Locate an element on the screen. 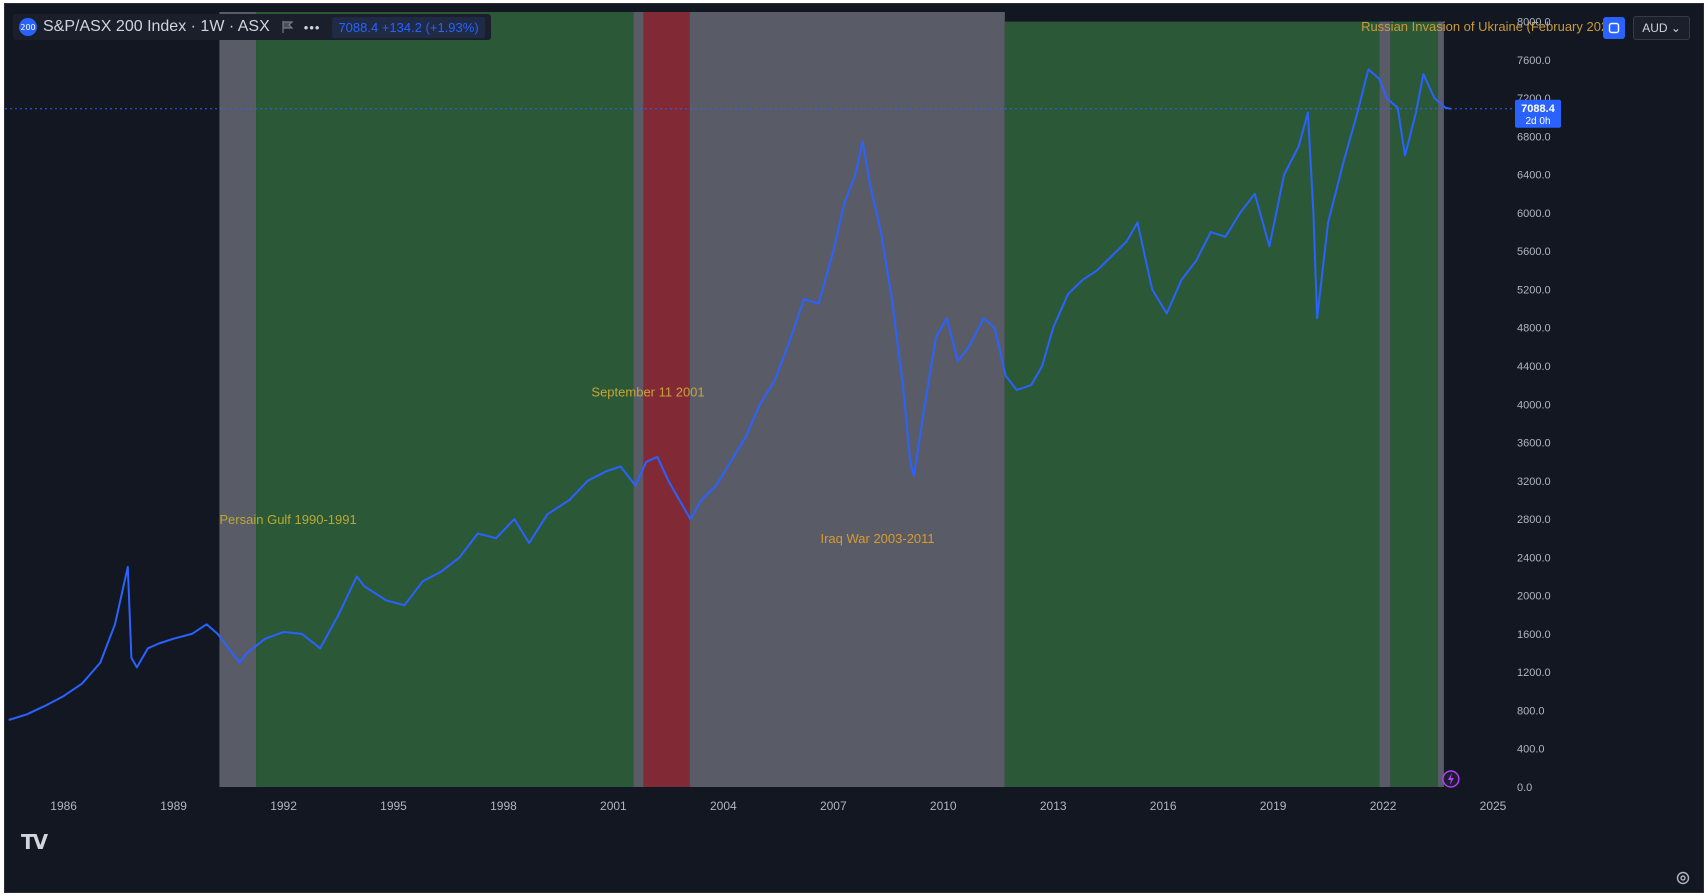 The image size is (1708, 896). y-tick-label: 6000.0 is located at coordinates (1534, 214).